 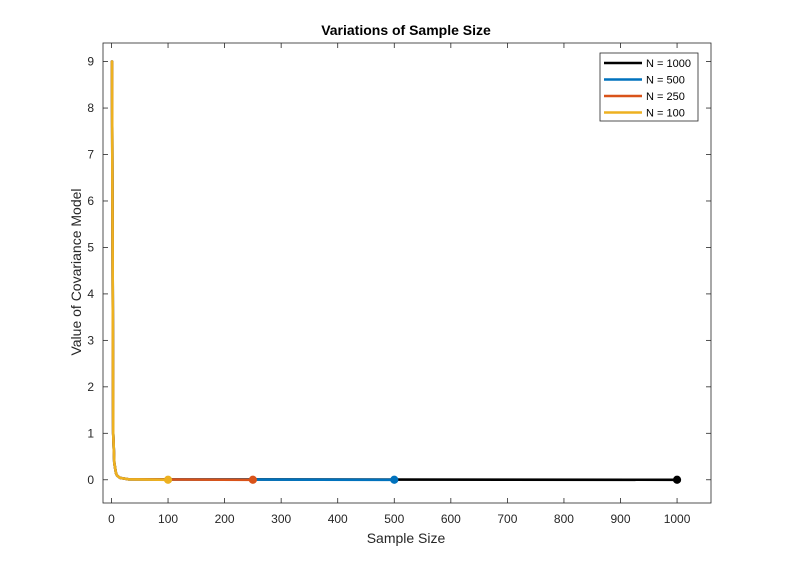 What do you see at coordinates (90, 155) in the screenshot?
I see `y-tick-label: 7` at bounding box center [90, 155].